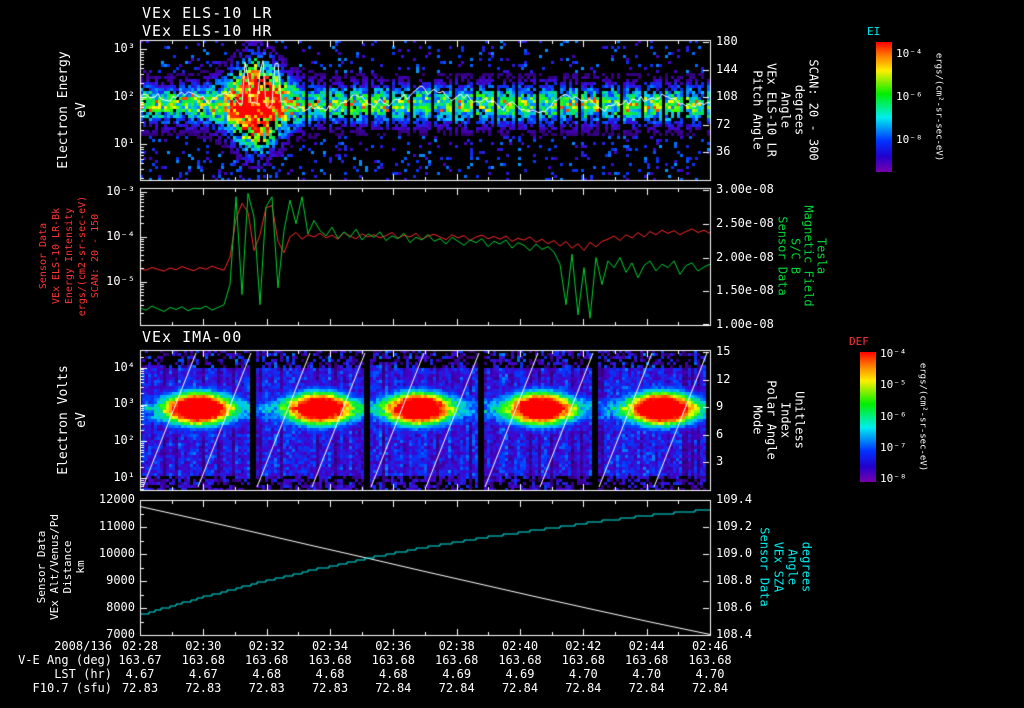 The image size is (1024, 708). What do you see at coordinates (734, 499) in the screenshot?
I see `ytick-label: 109.4` at bounding box center [734, 499].